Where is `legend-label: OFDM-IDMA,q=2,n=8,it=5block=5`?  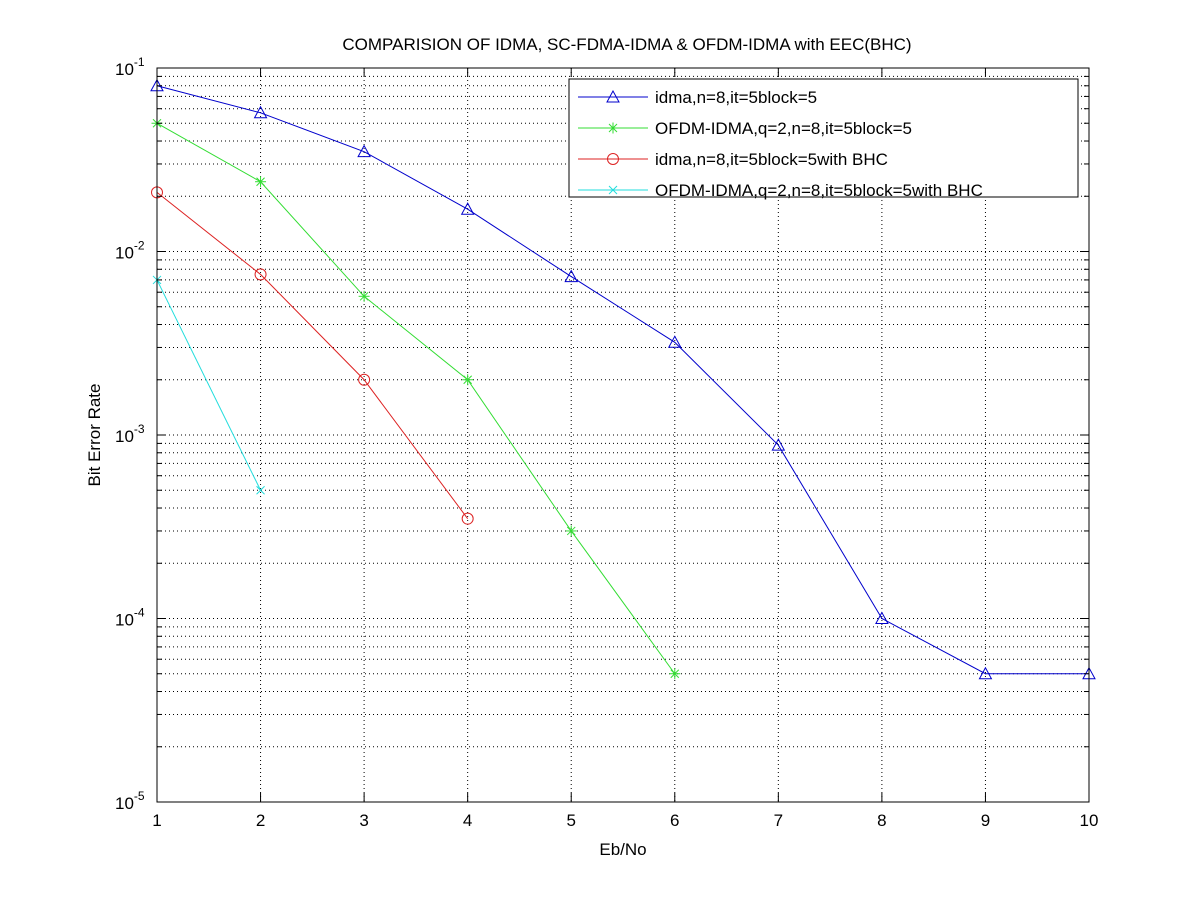 legend-label: OFDM-IDMA,q=2,n=8,it=5block=5 is located at coordinates (783, 128).